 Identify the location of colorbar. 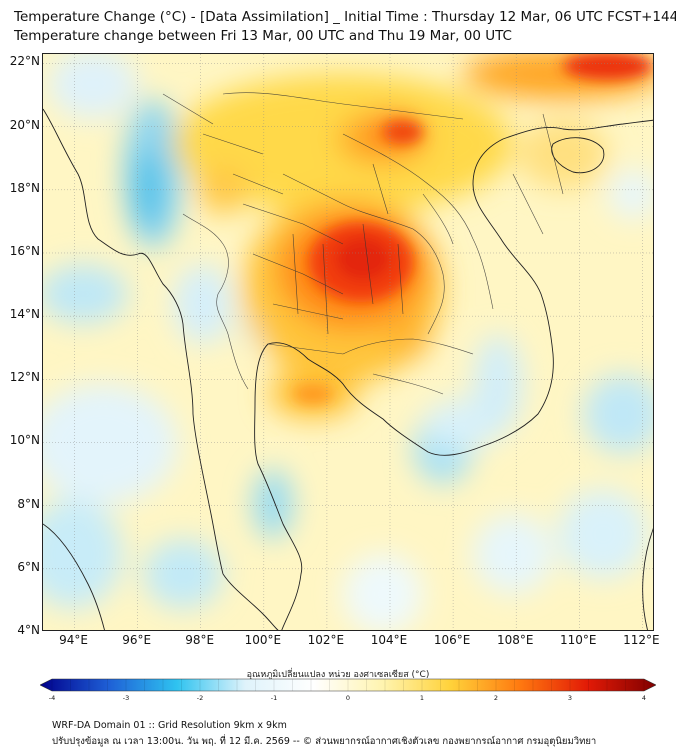
(348, 685).